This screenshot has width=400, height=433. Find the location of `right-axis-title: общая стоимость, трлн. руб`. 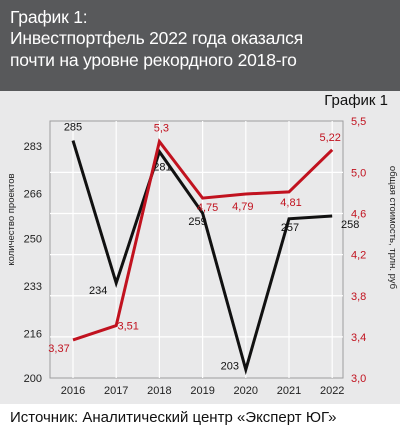

right-axis-title: общая стоимость, трлн. руб is located at coordinates (392, 228).